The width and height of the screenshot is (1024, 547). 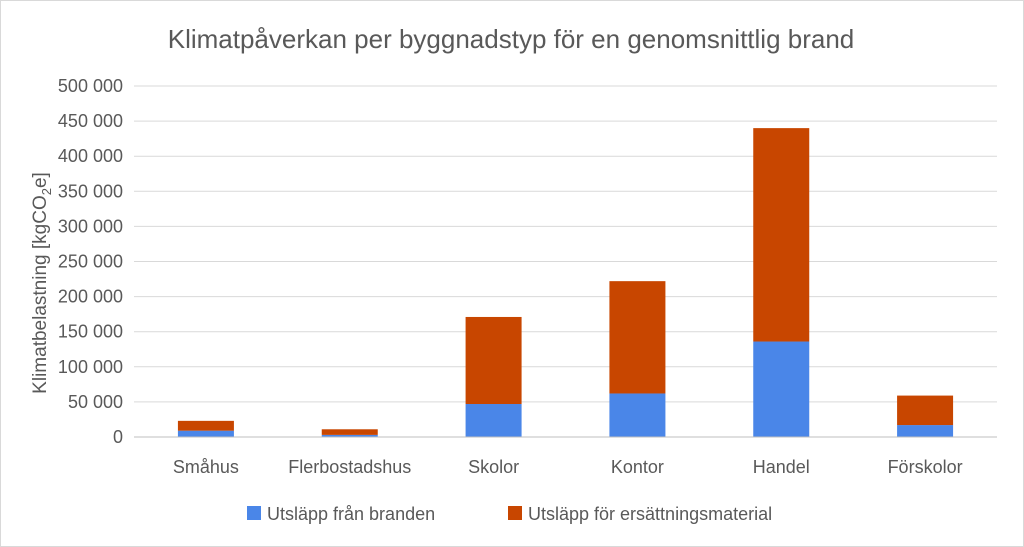 I want to click on y-axis-title: Klimatbelastning [kgCO2e], so click(x=42, y=283).